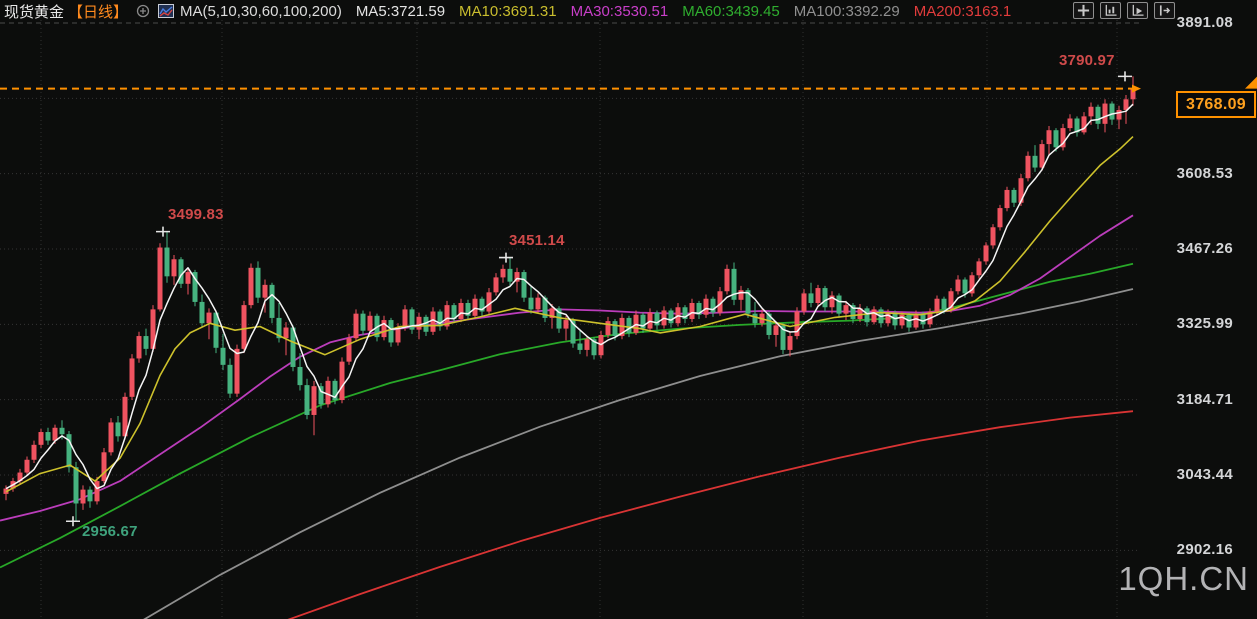 The height and width of the screenshot is (619, 1257). What do you see at coordinates (1110, 10) in the screenshot?
I see `chart-candles-view-button` at bounding box center [1110, 10].